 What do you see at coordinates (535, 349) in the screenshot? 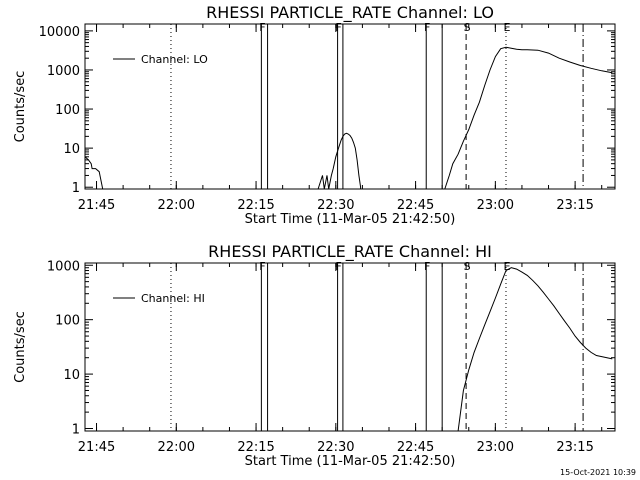
I see `series-line` at bounding box center [535, 349].